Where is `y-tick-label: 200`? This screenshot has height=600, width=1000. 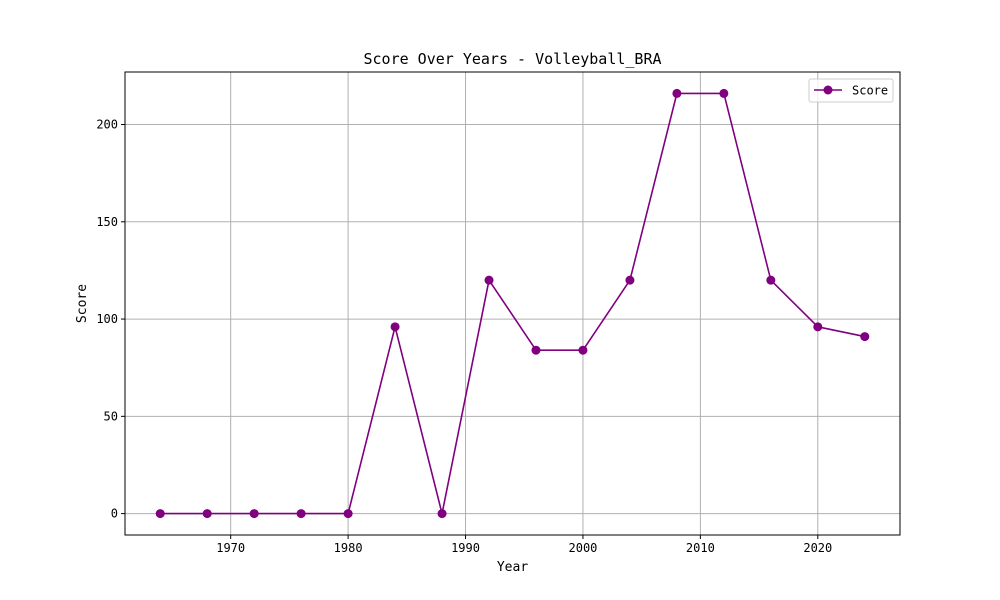
y-tick-label: 200 is located at coordinates (107, 125).